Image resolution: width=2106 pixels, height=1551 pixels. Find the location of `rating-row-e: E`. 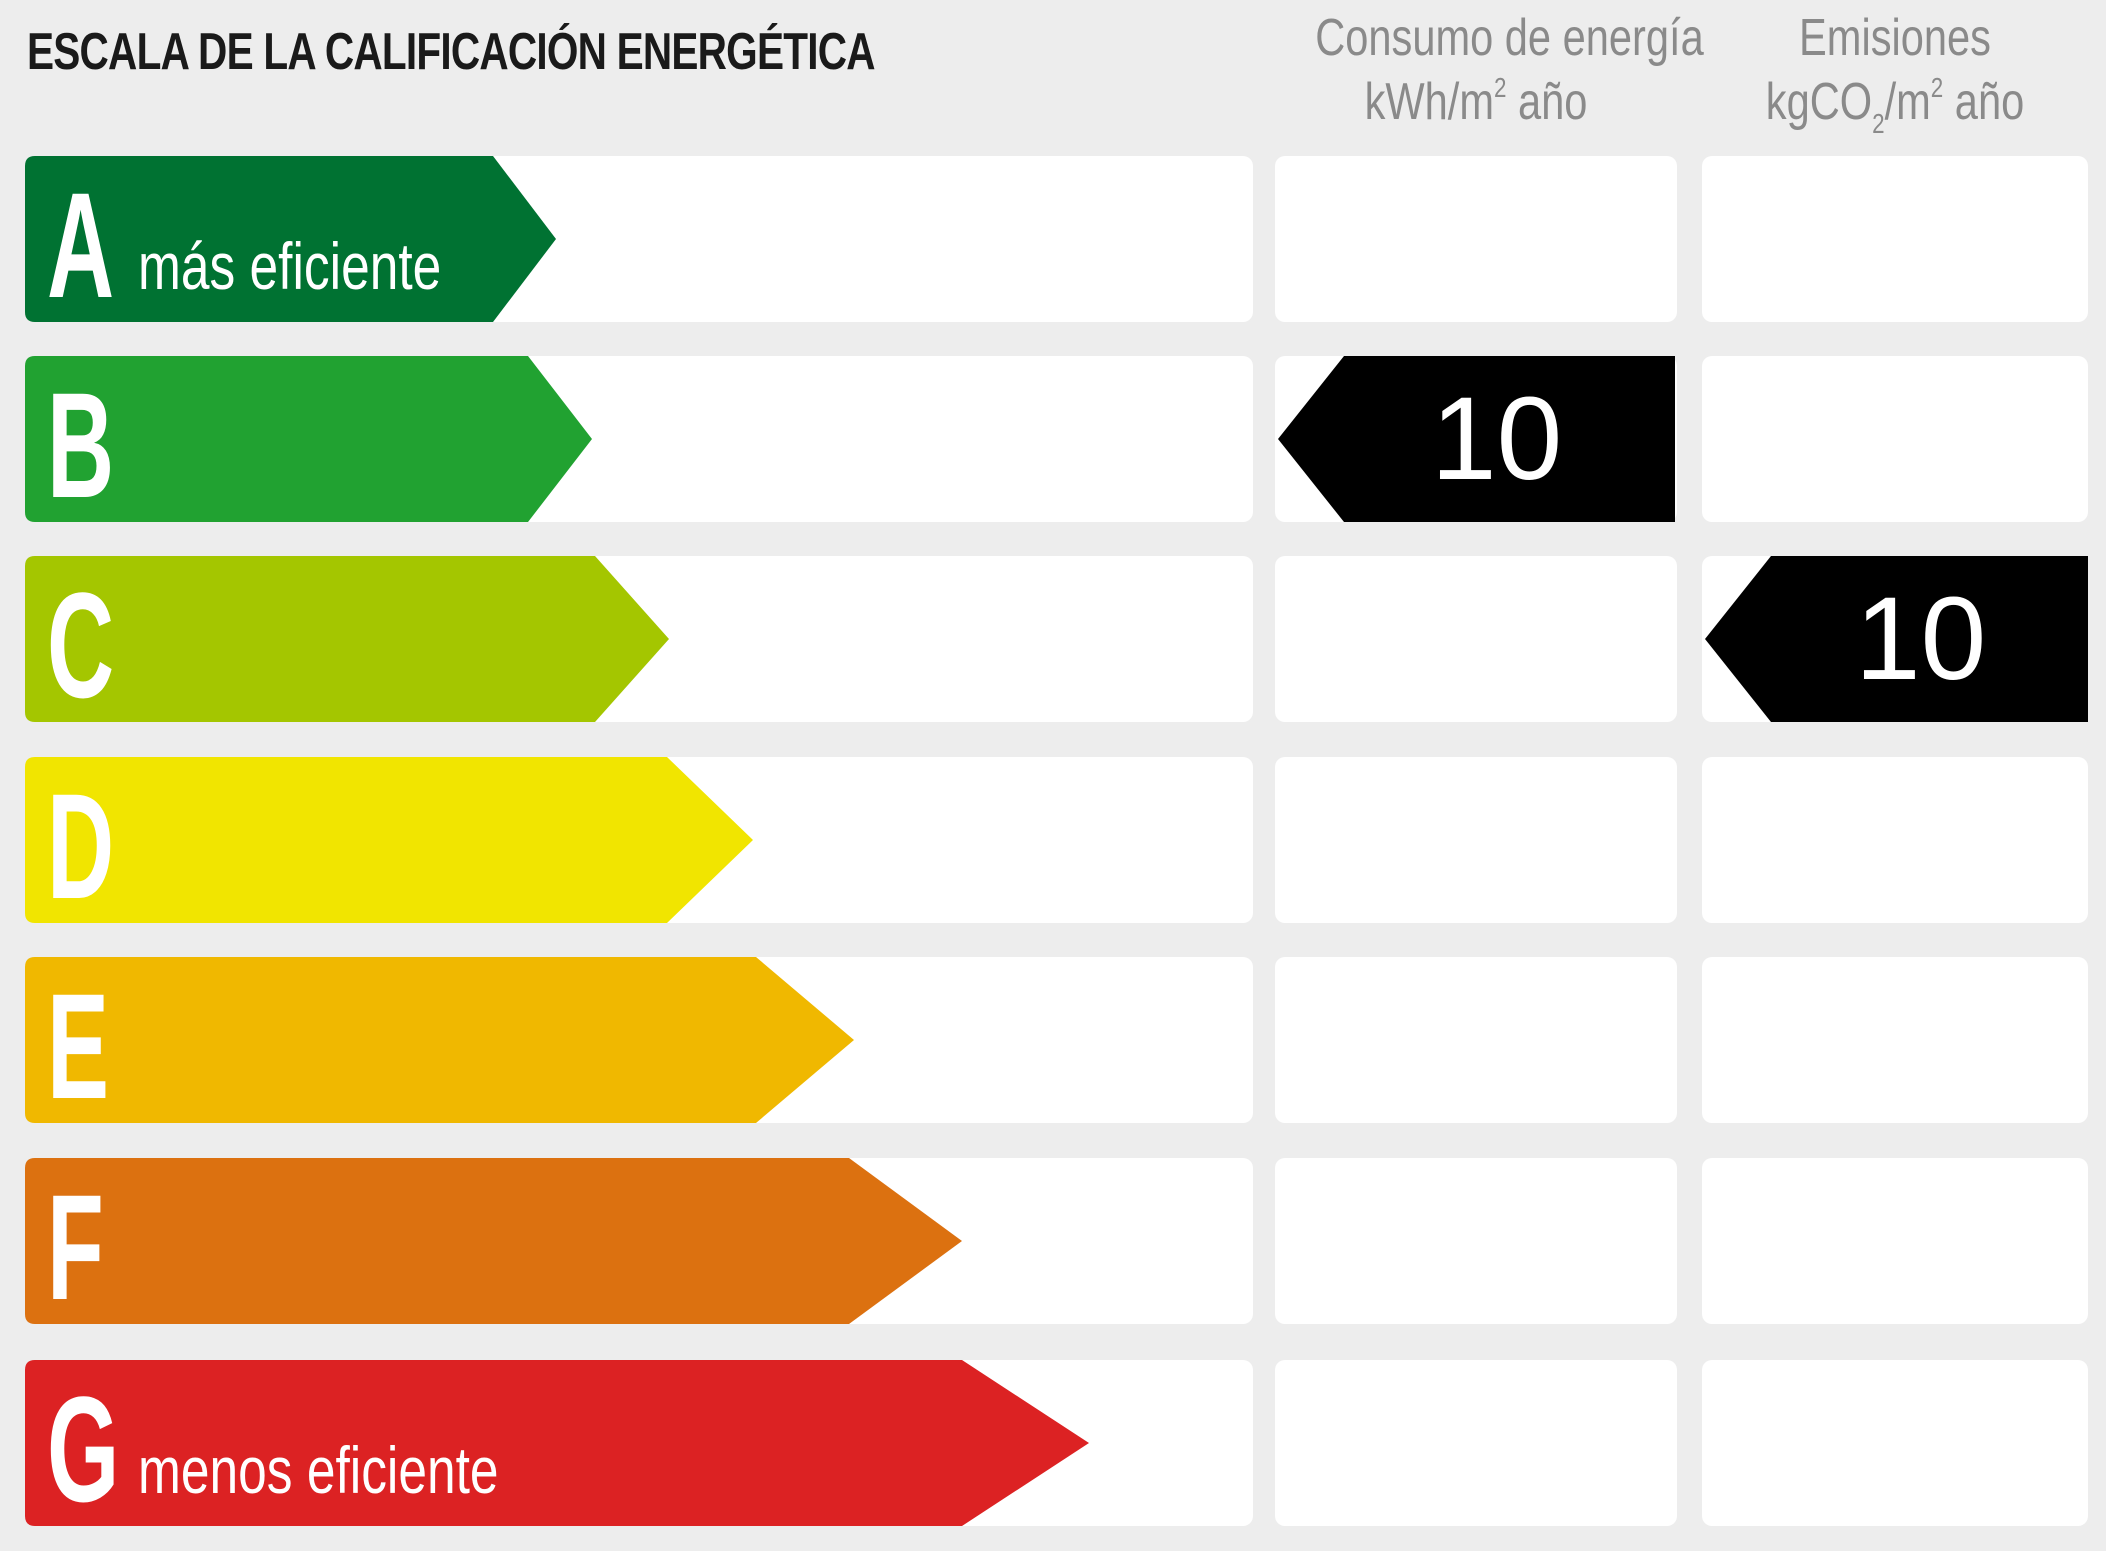

rating-row-e: E is located at coordinates (1053, 1040).